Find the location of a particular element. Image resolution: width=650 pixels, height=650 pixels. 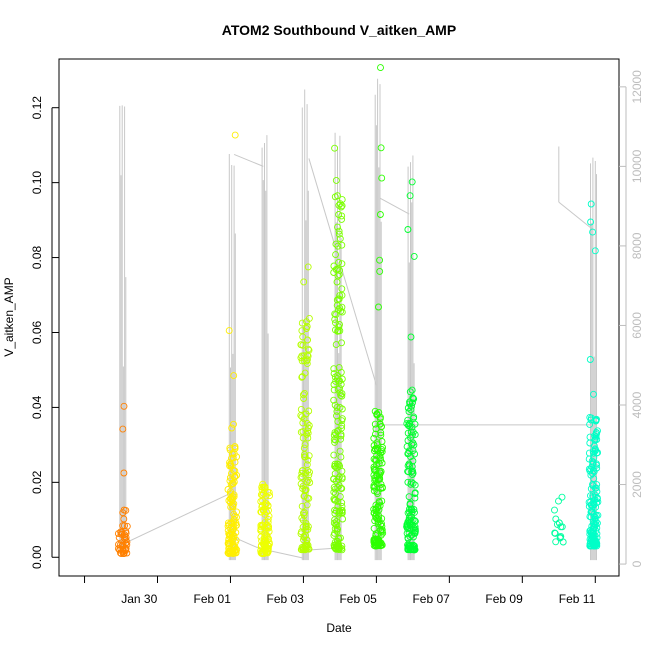

y-axis: 0.00 0.02 0.04 0.06 0.08 0.10 0.12 is located at coordinates (44, 332).